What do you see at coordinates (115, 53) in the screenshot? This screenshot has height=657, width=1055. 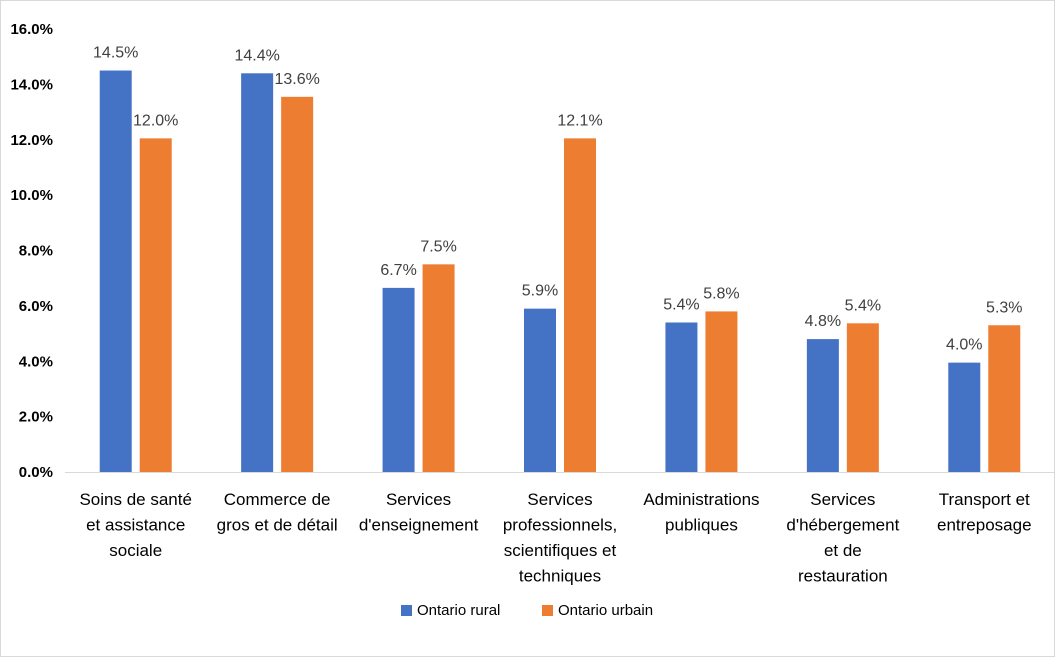 I see `data-label-rural: 14.5%` at bounding box center [115, 53].